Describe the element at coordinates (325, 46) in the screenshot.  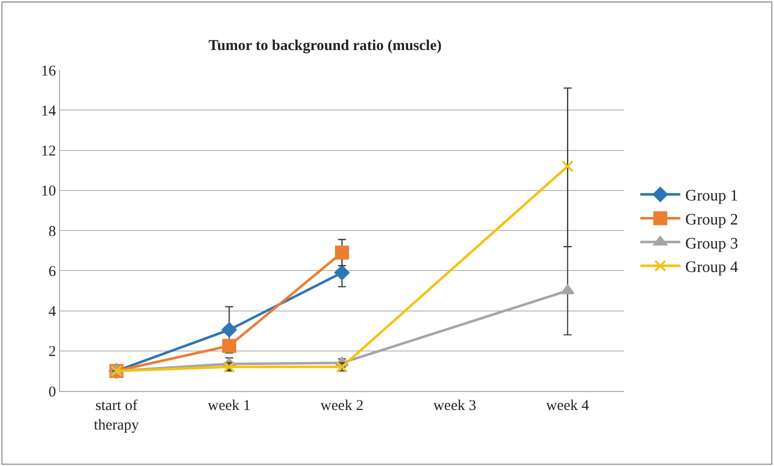
I see `chart-title: Tumor to background ratio (muscle)` at that location.